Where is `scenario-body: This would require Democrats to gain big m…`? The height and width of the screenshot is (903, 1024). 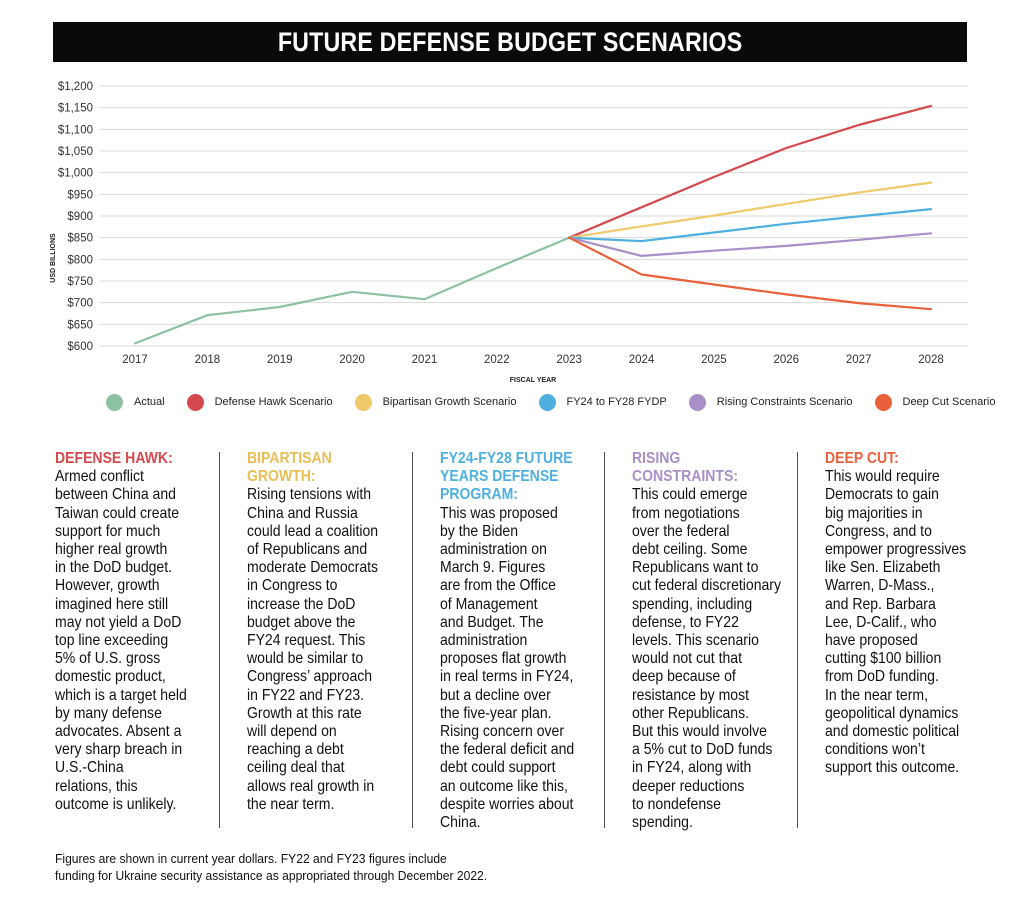 scenario-body: This would require Democrats to gain big m… is located at coordinates (896, 622).